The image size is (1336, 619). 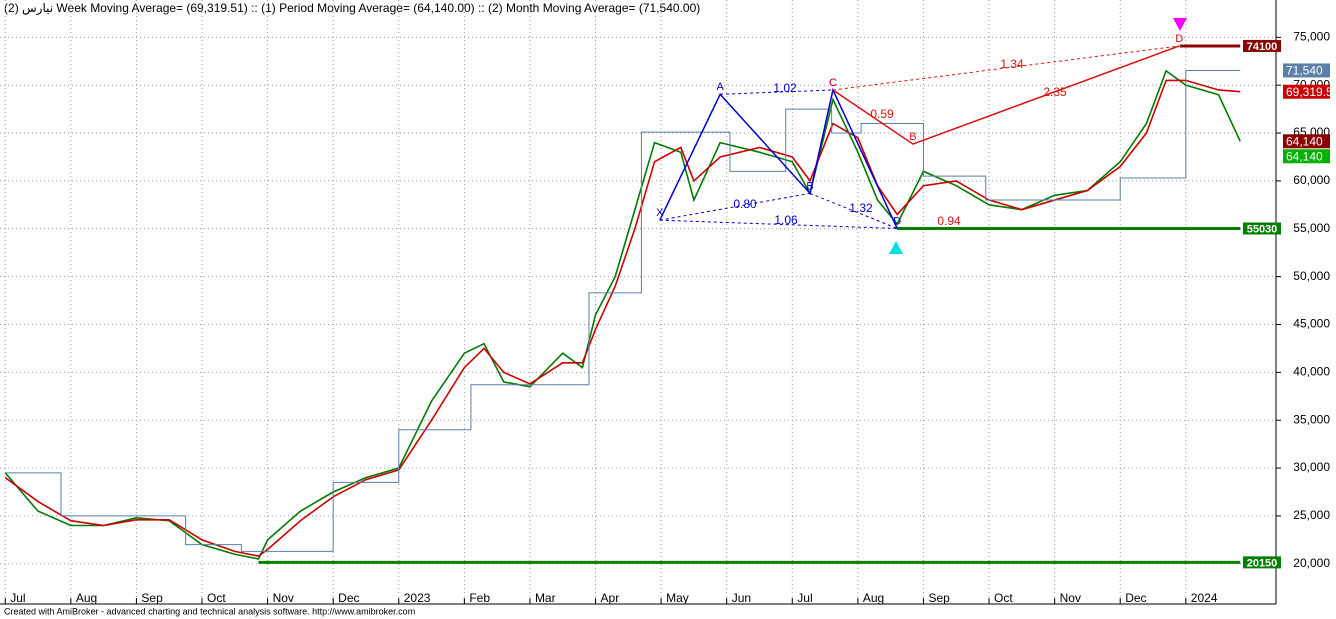 What do you see at coordinates (949, 221) in the screenshot?
I see `pattern-ratio-label: 0.94` at bounding box center [949, 221].